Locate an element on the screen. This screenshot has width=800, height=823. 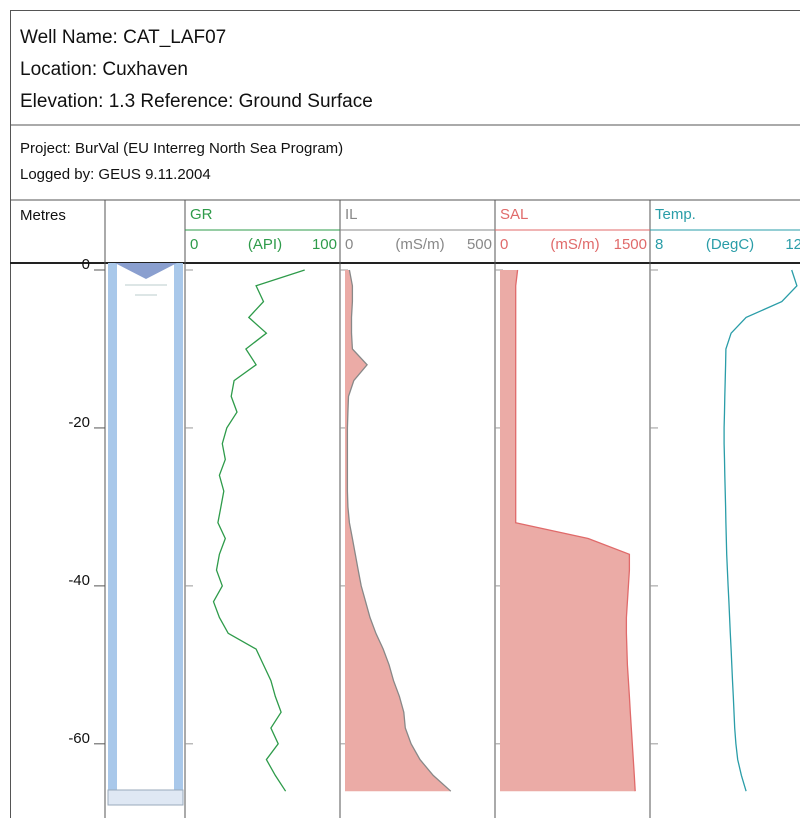
y-tick-label: 0 is located at coordinates (86, 264).